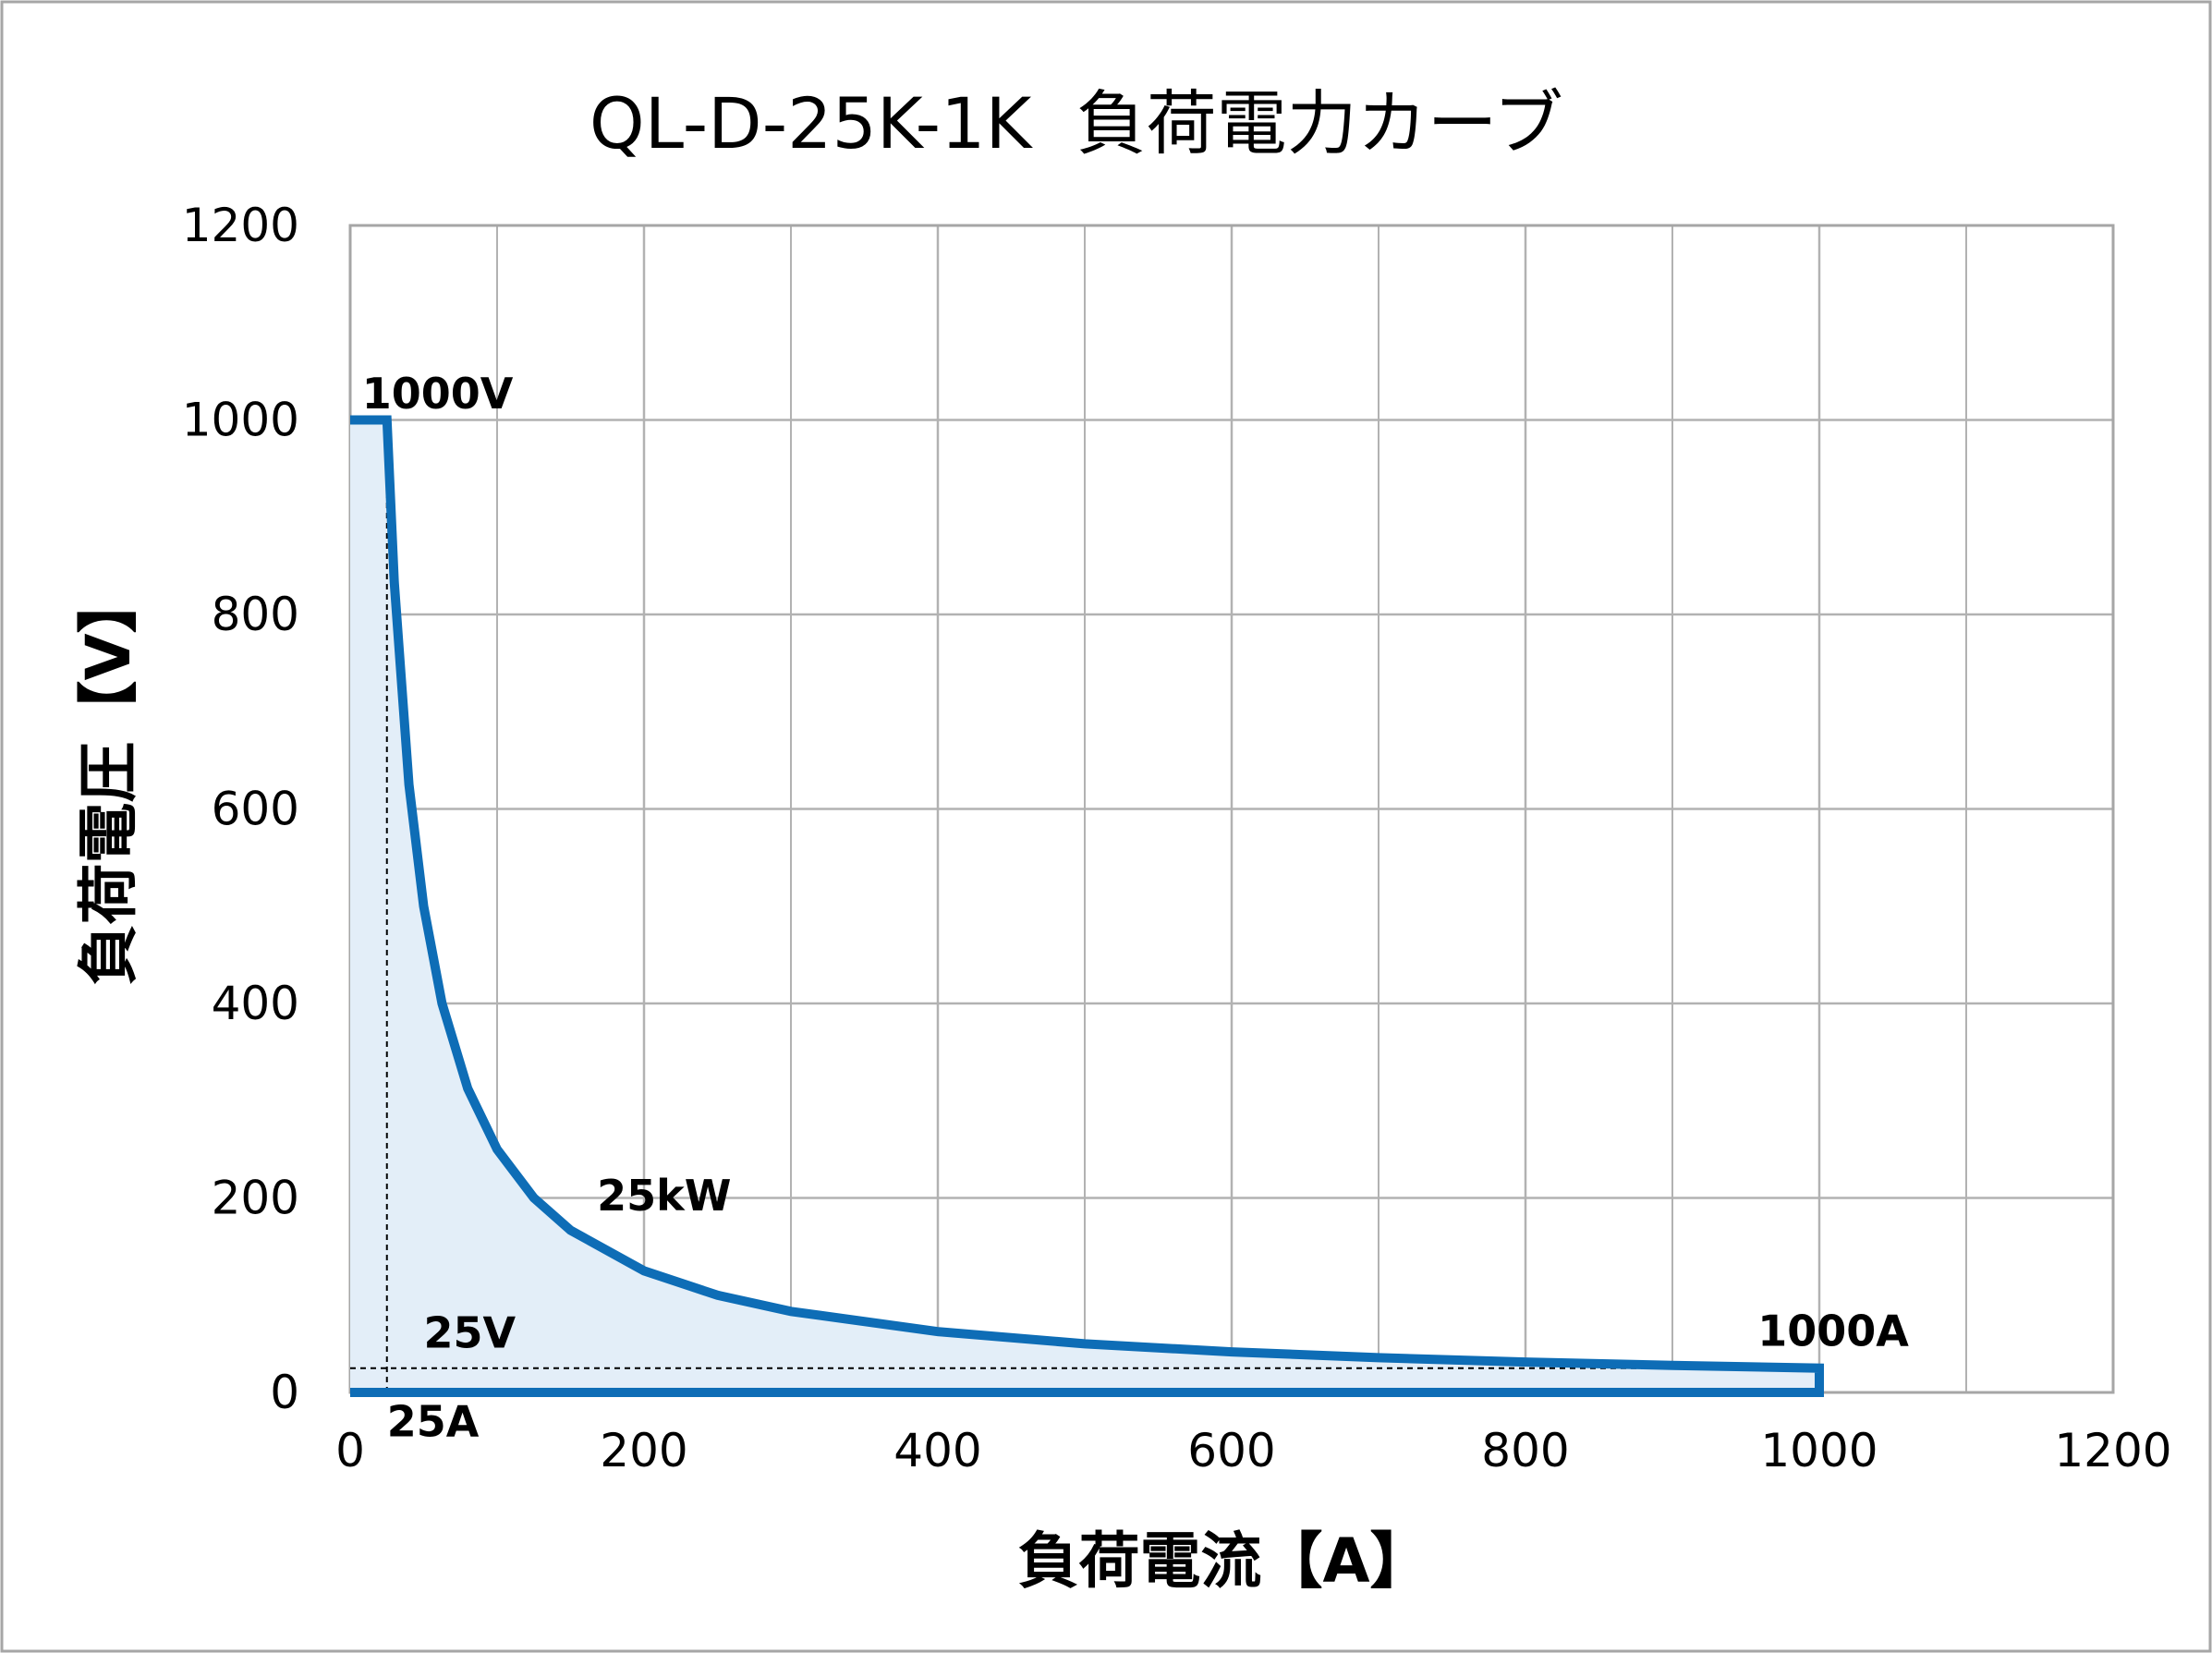 Image resolution: width=2212 pixels, height=1653 pixels. What do you see at coordinates (350, 1450) in the screenshot?
I see `x-tick-label: 0` at bounding box center [350, 1450].